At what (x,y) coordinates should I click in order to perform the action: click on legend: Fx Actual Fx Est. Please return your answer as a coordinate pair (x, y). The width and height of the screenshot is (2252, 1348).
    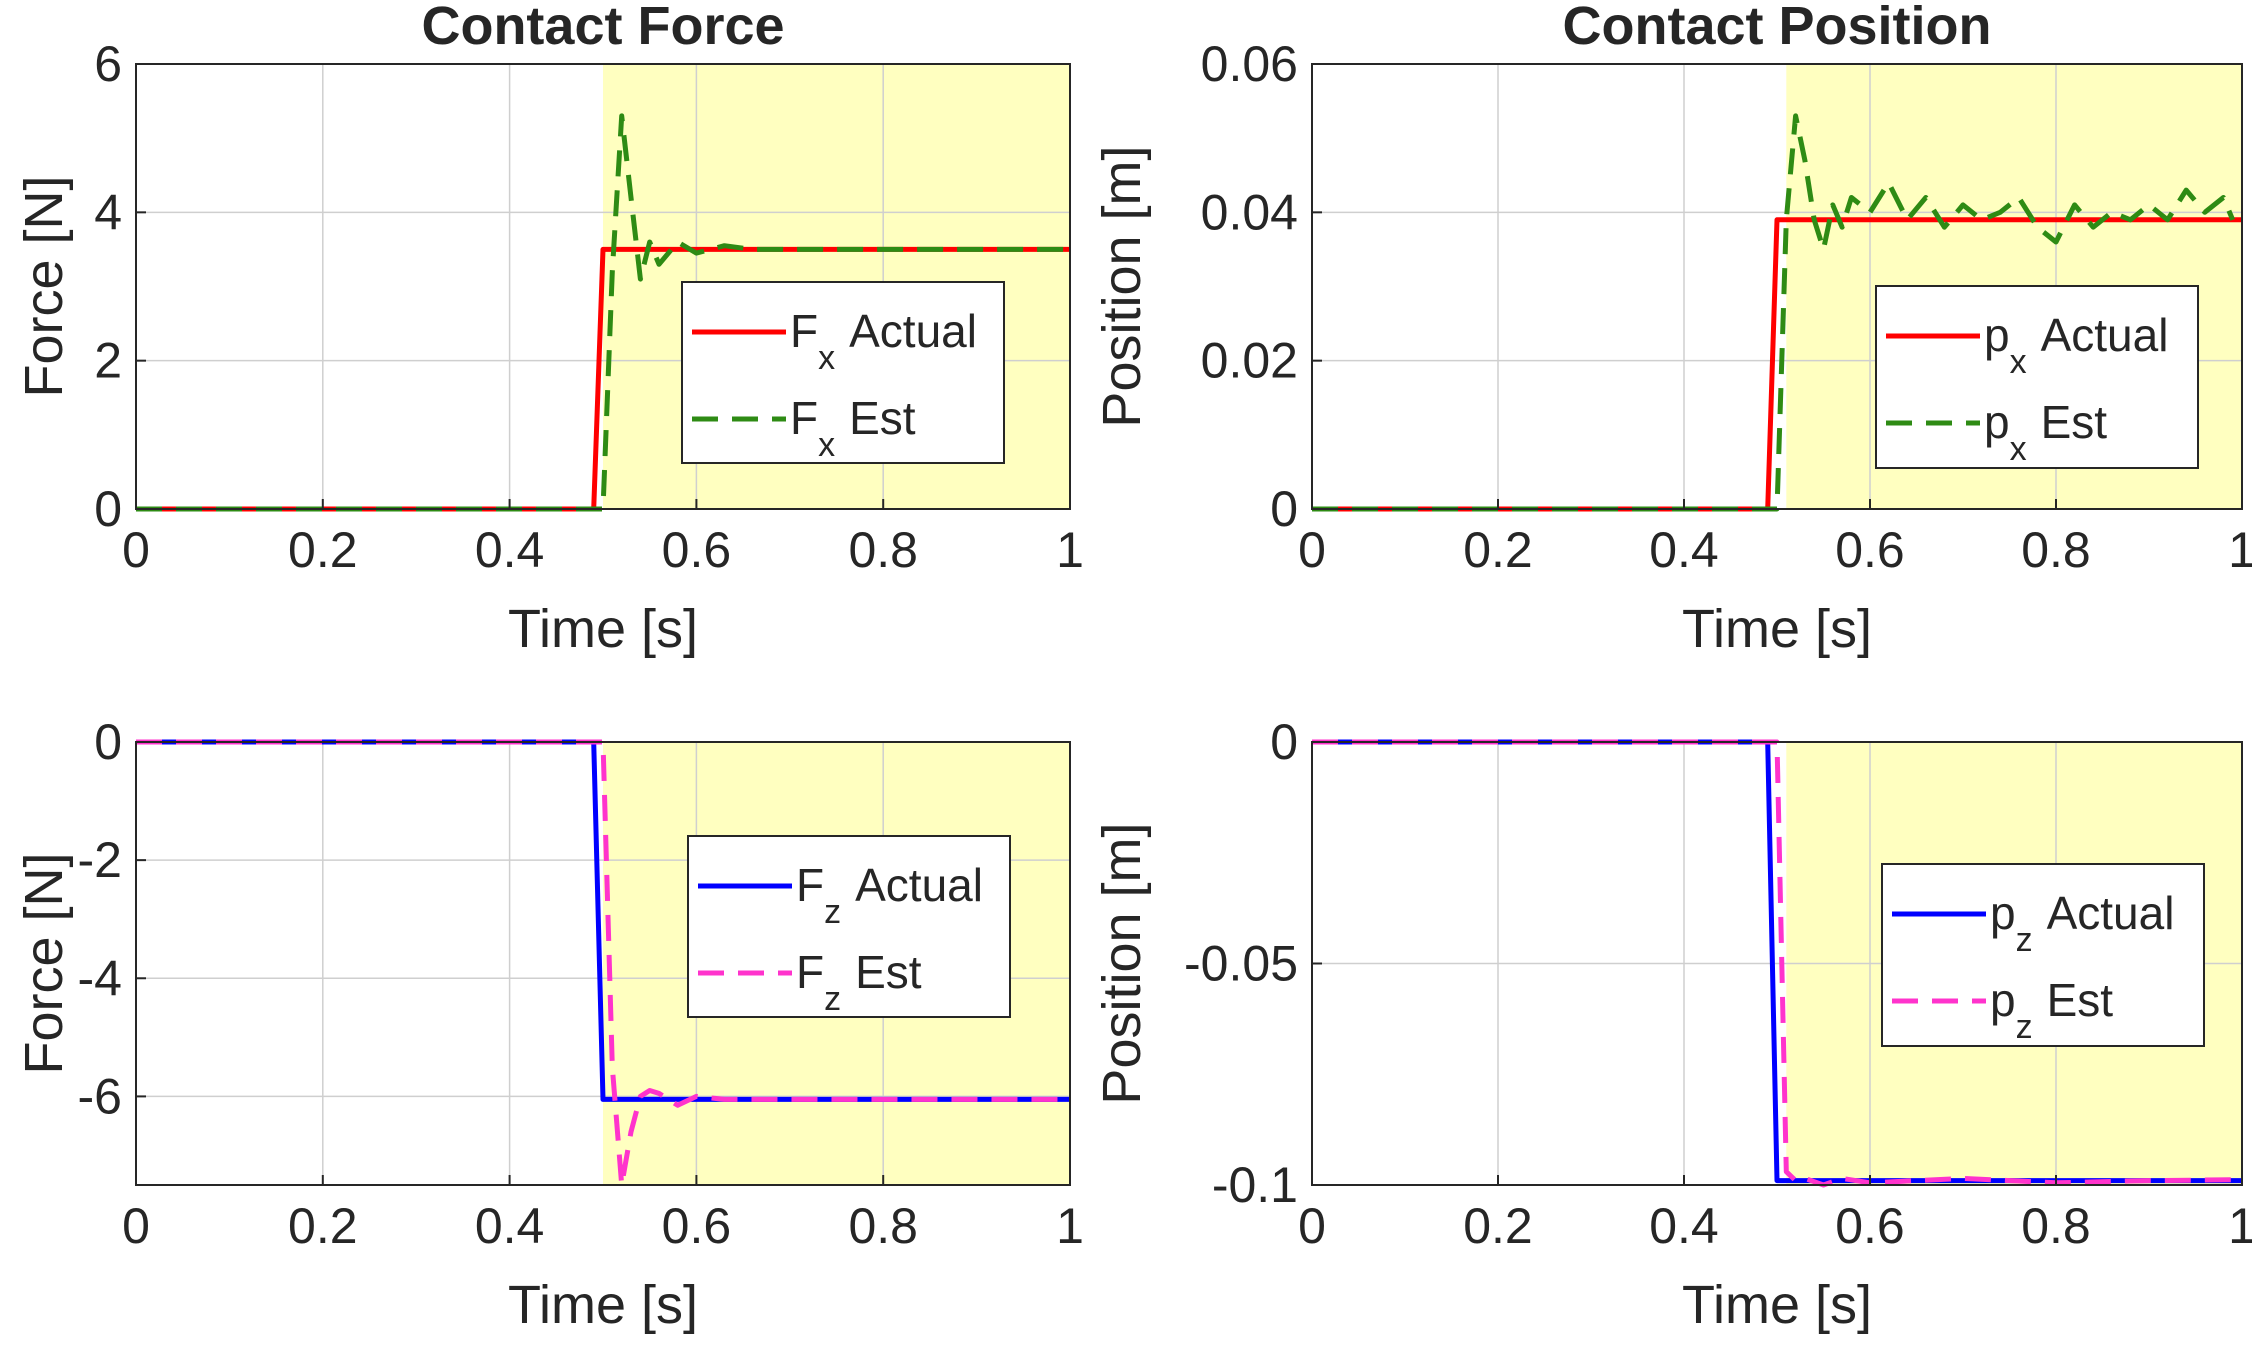
    Looking at the image, I should click on (843, 372).